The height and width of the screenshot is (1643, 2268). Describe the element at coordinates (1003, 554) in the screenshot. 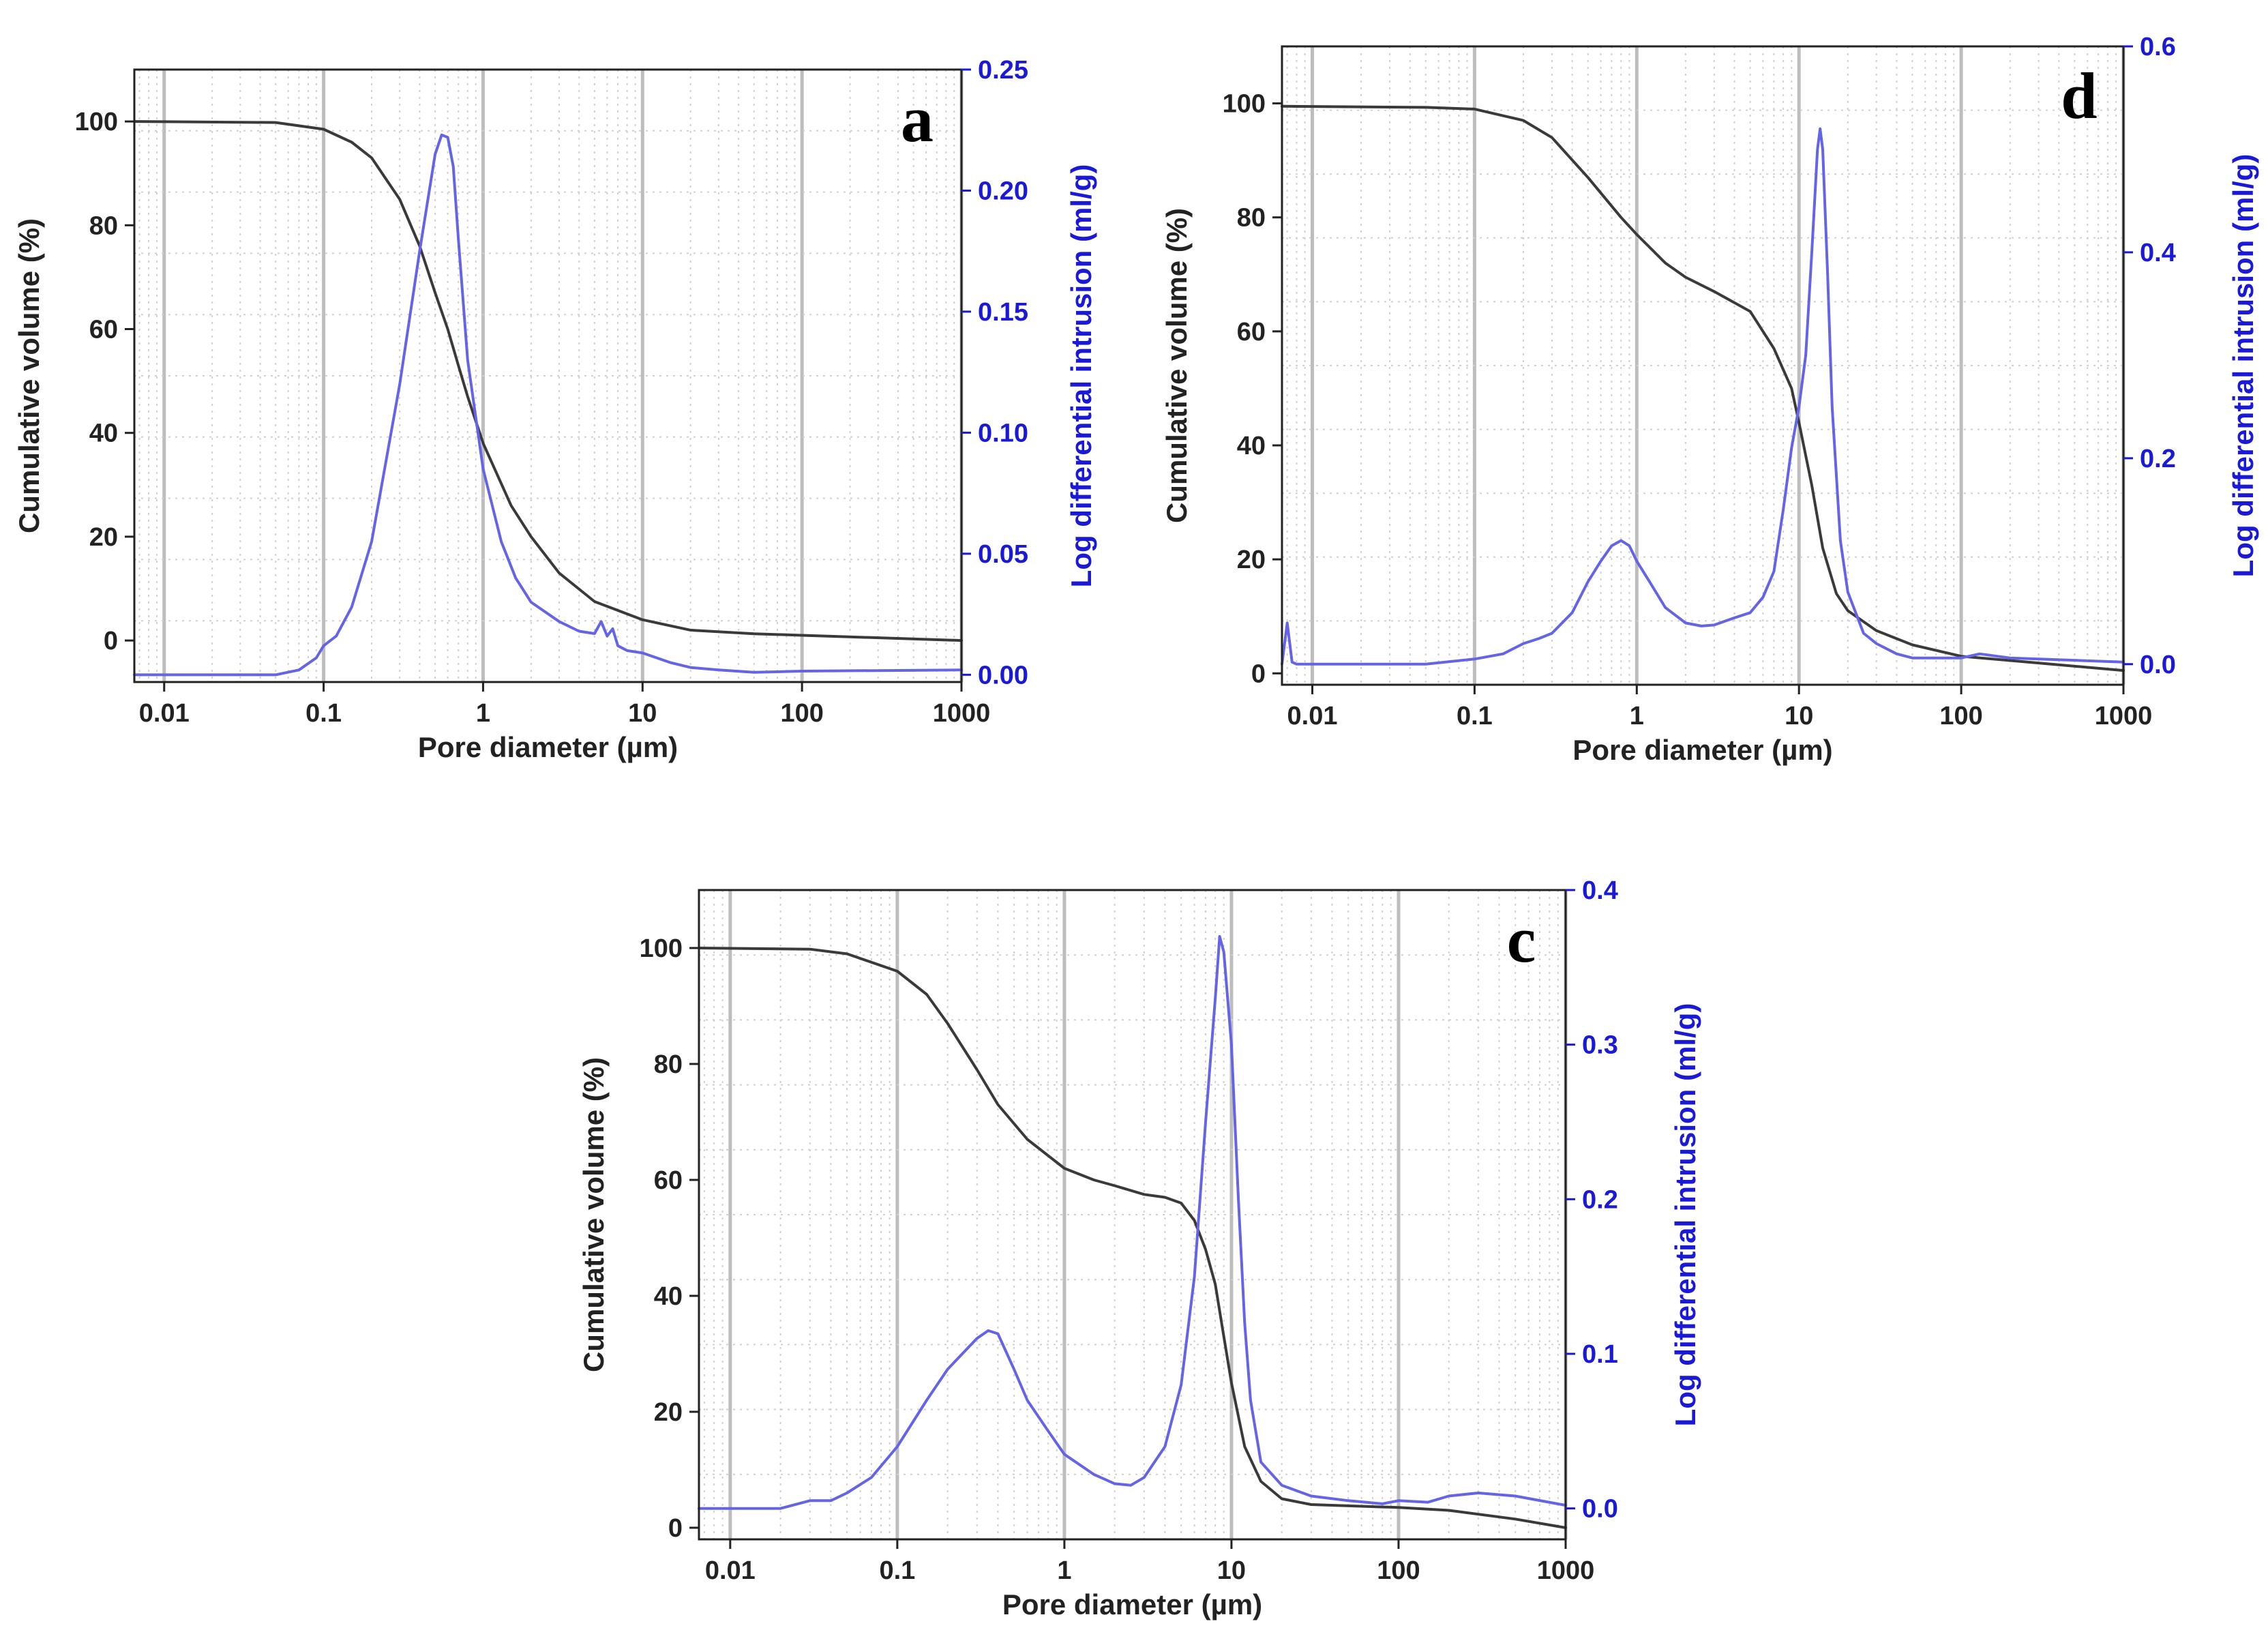

I see `y2-tick-label: 0.05` at that location.